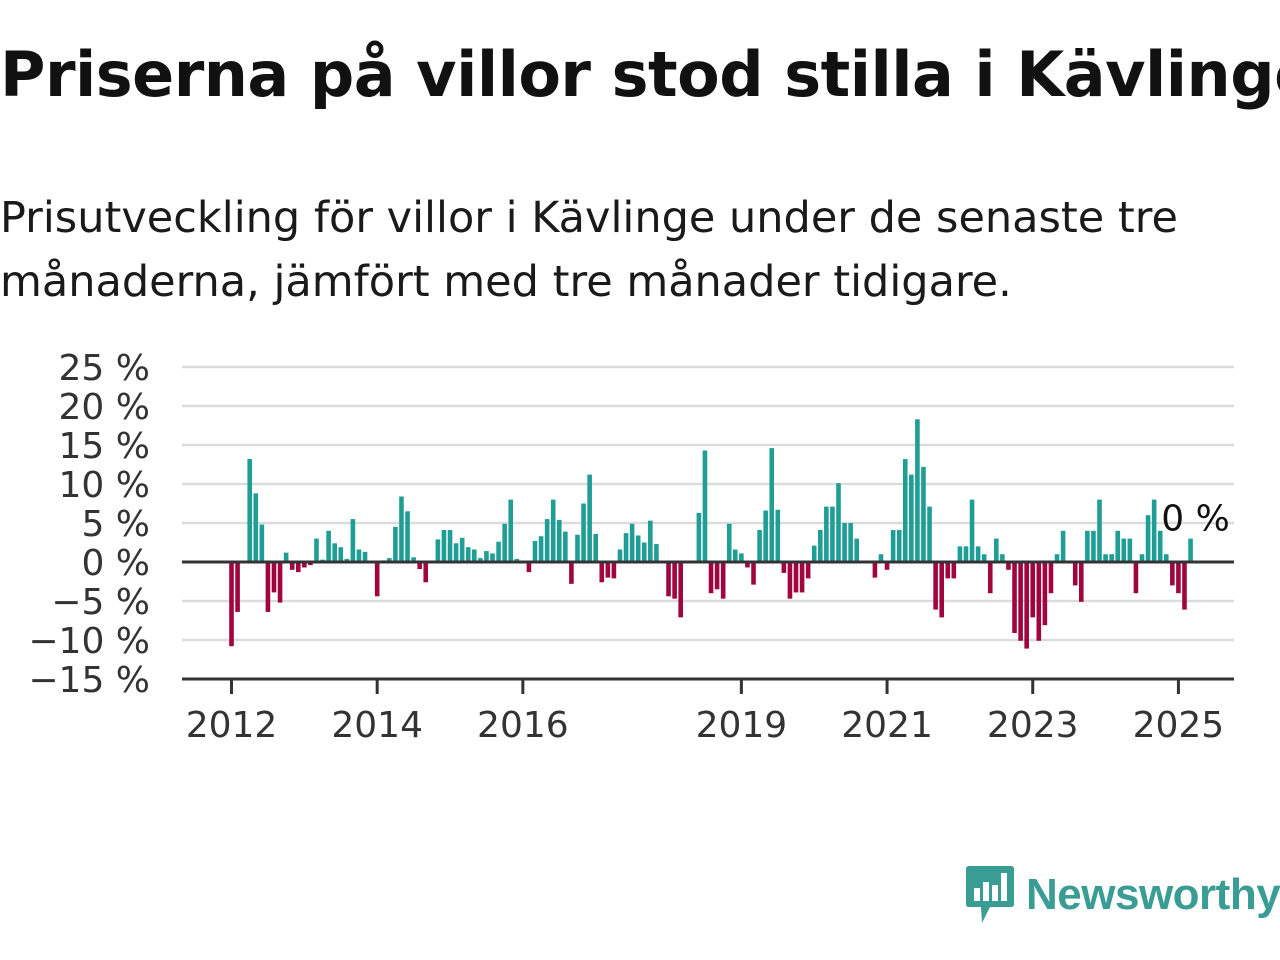  What do you see at coordinates (1179, 725) in the screenshot?
I see `x-tick-label: 2025` at bounding box center [1179, 725].